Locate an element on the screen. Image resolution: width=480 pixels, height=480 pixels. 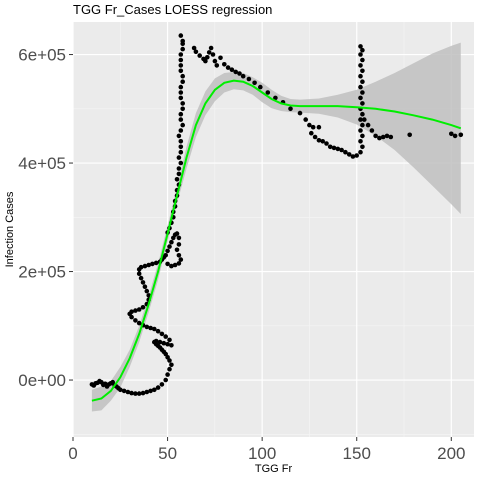
y-tick-label: 4e+05 is located at coordinates (42, 163).